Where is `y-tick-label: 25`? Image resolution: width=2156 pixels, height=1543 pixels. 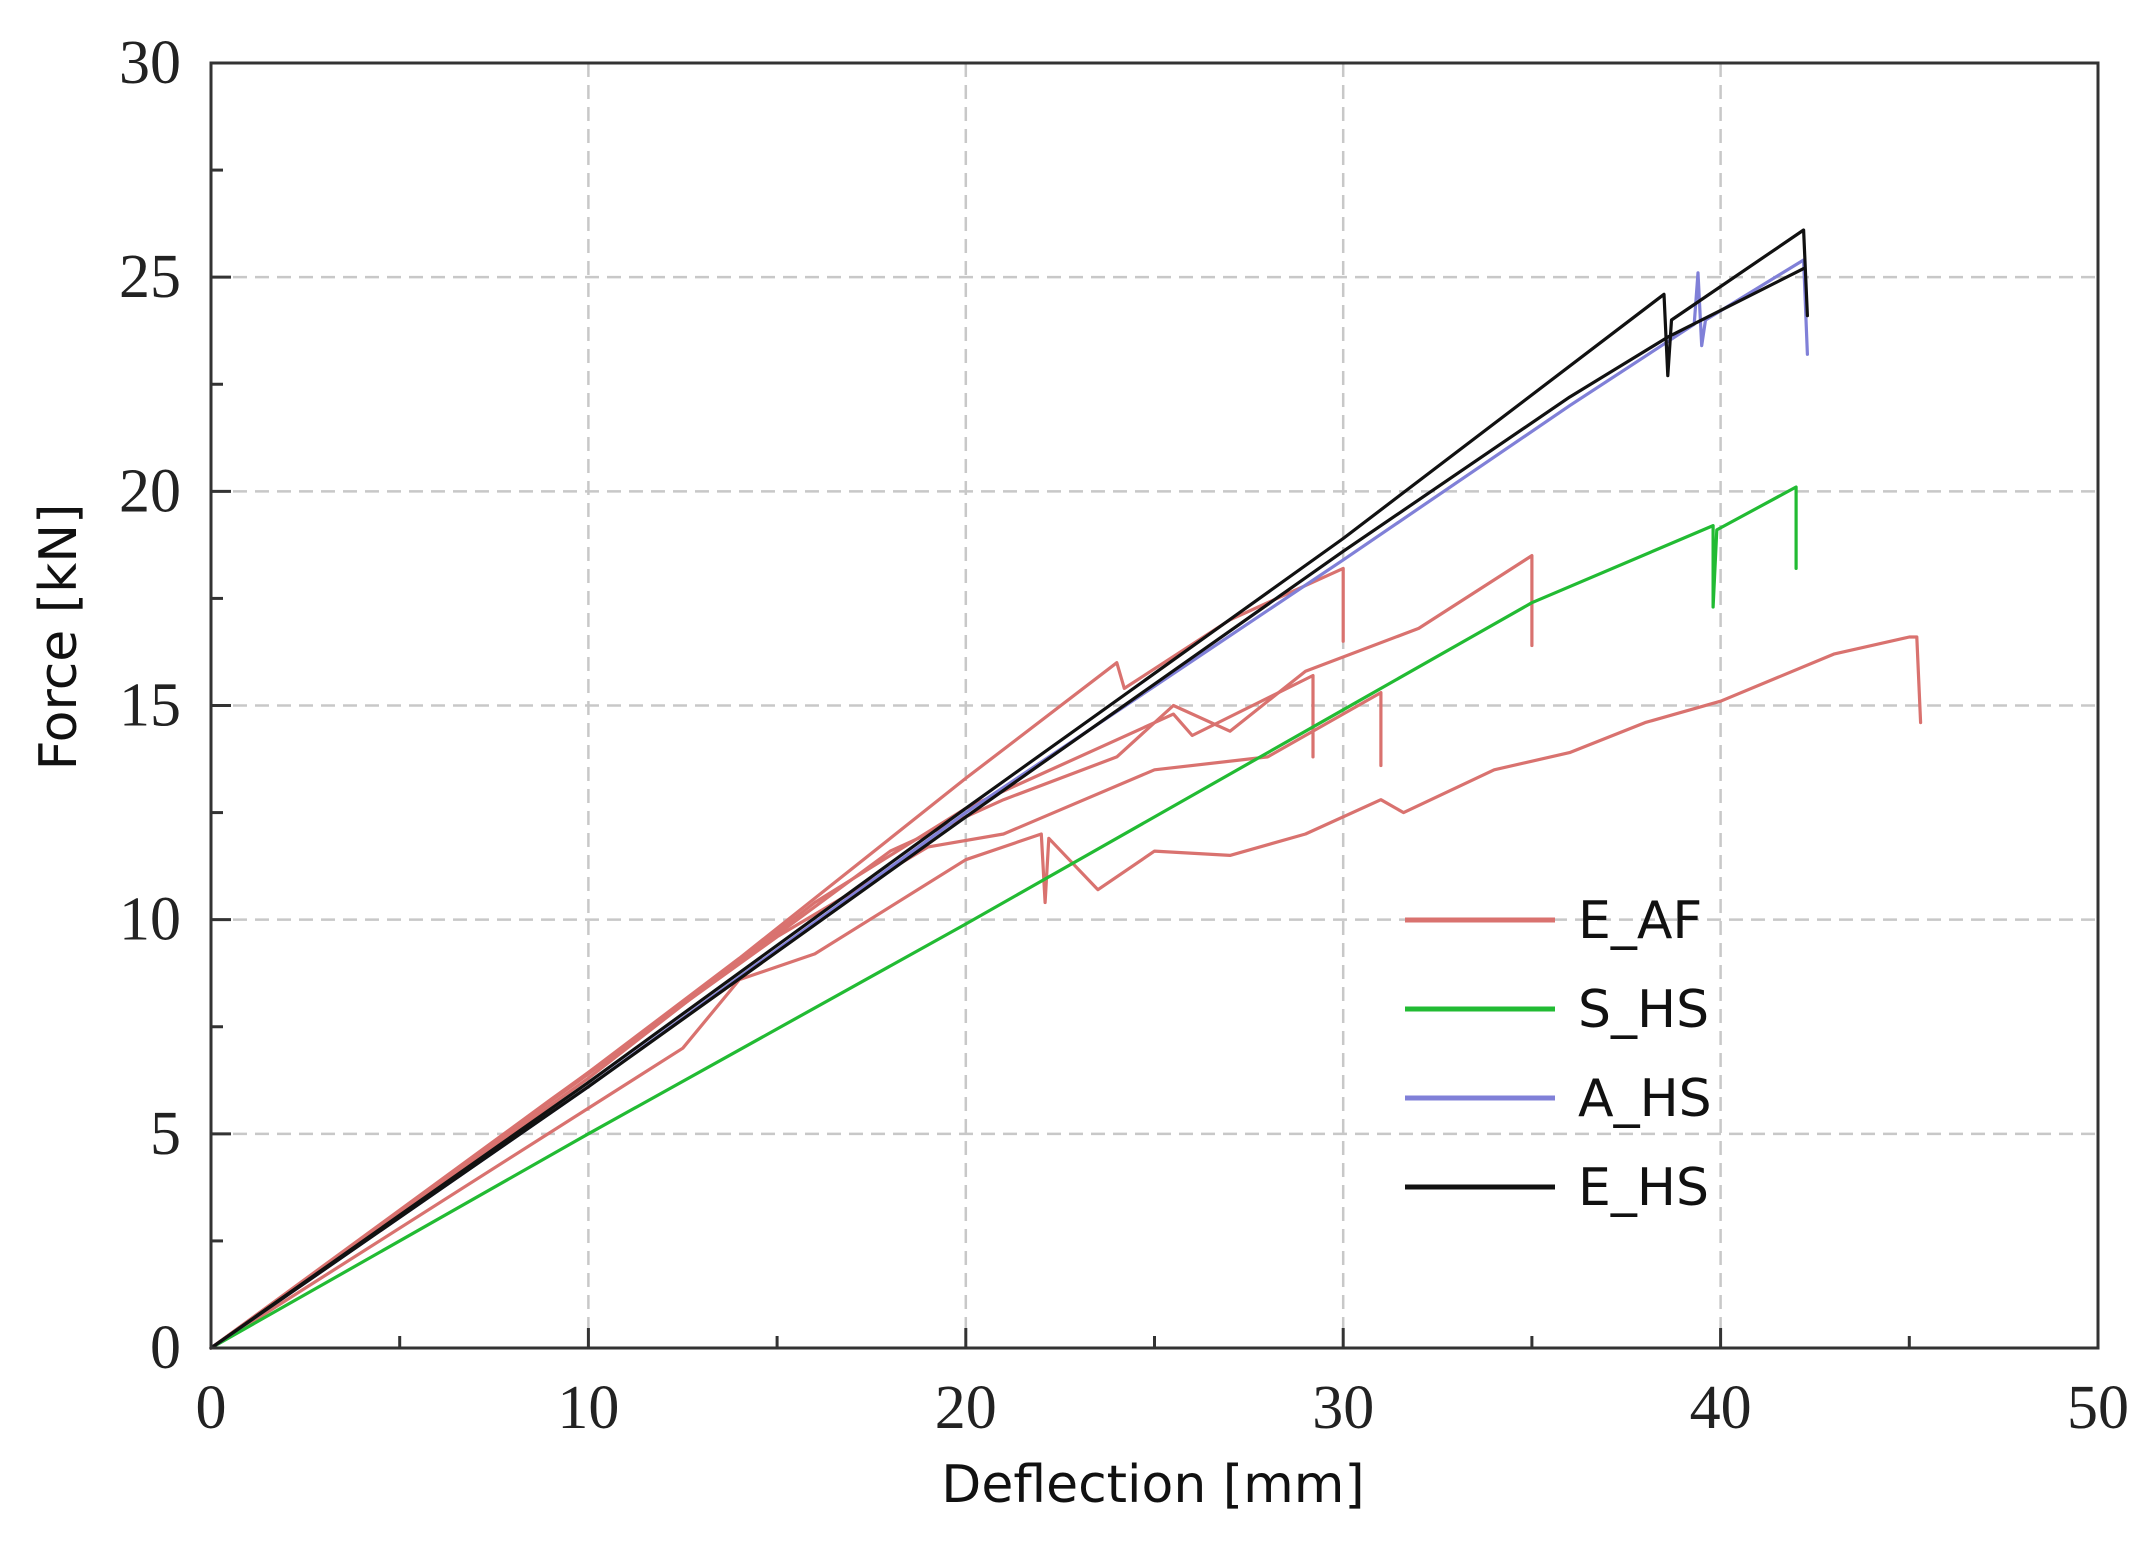
y-tick-label: 25 is located at coordinates (150, 277).